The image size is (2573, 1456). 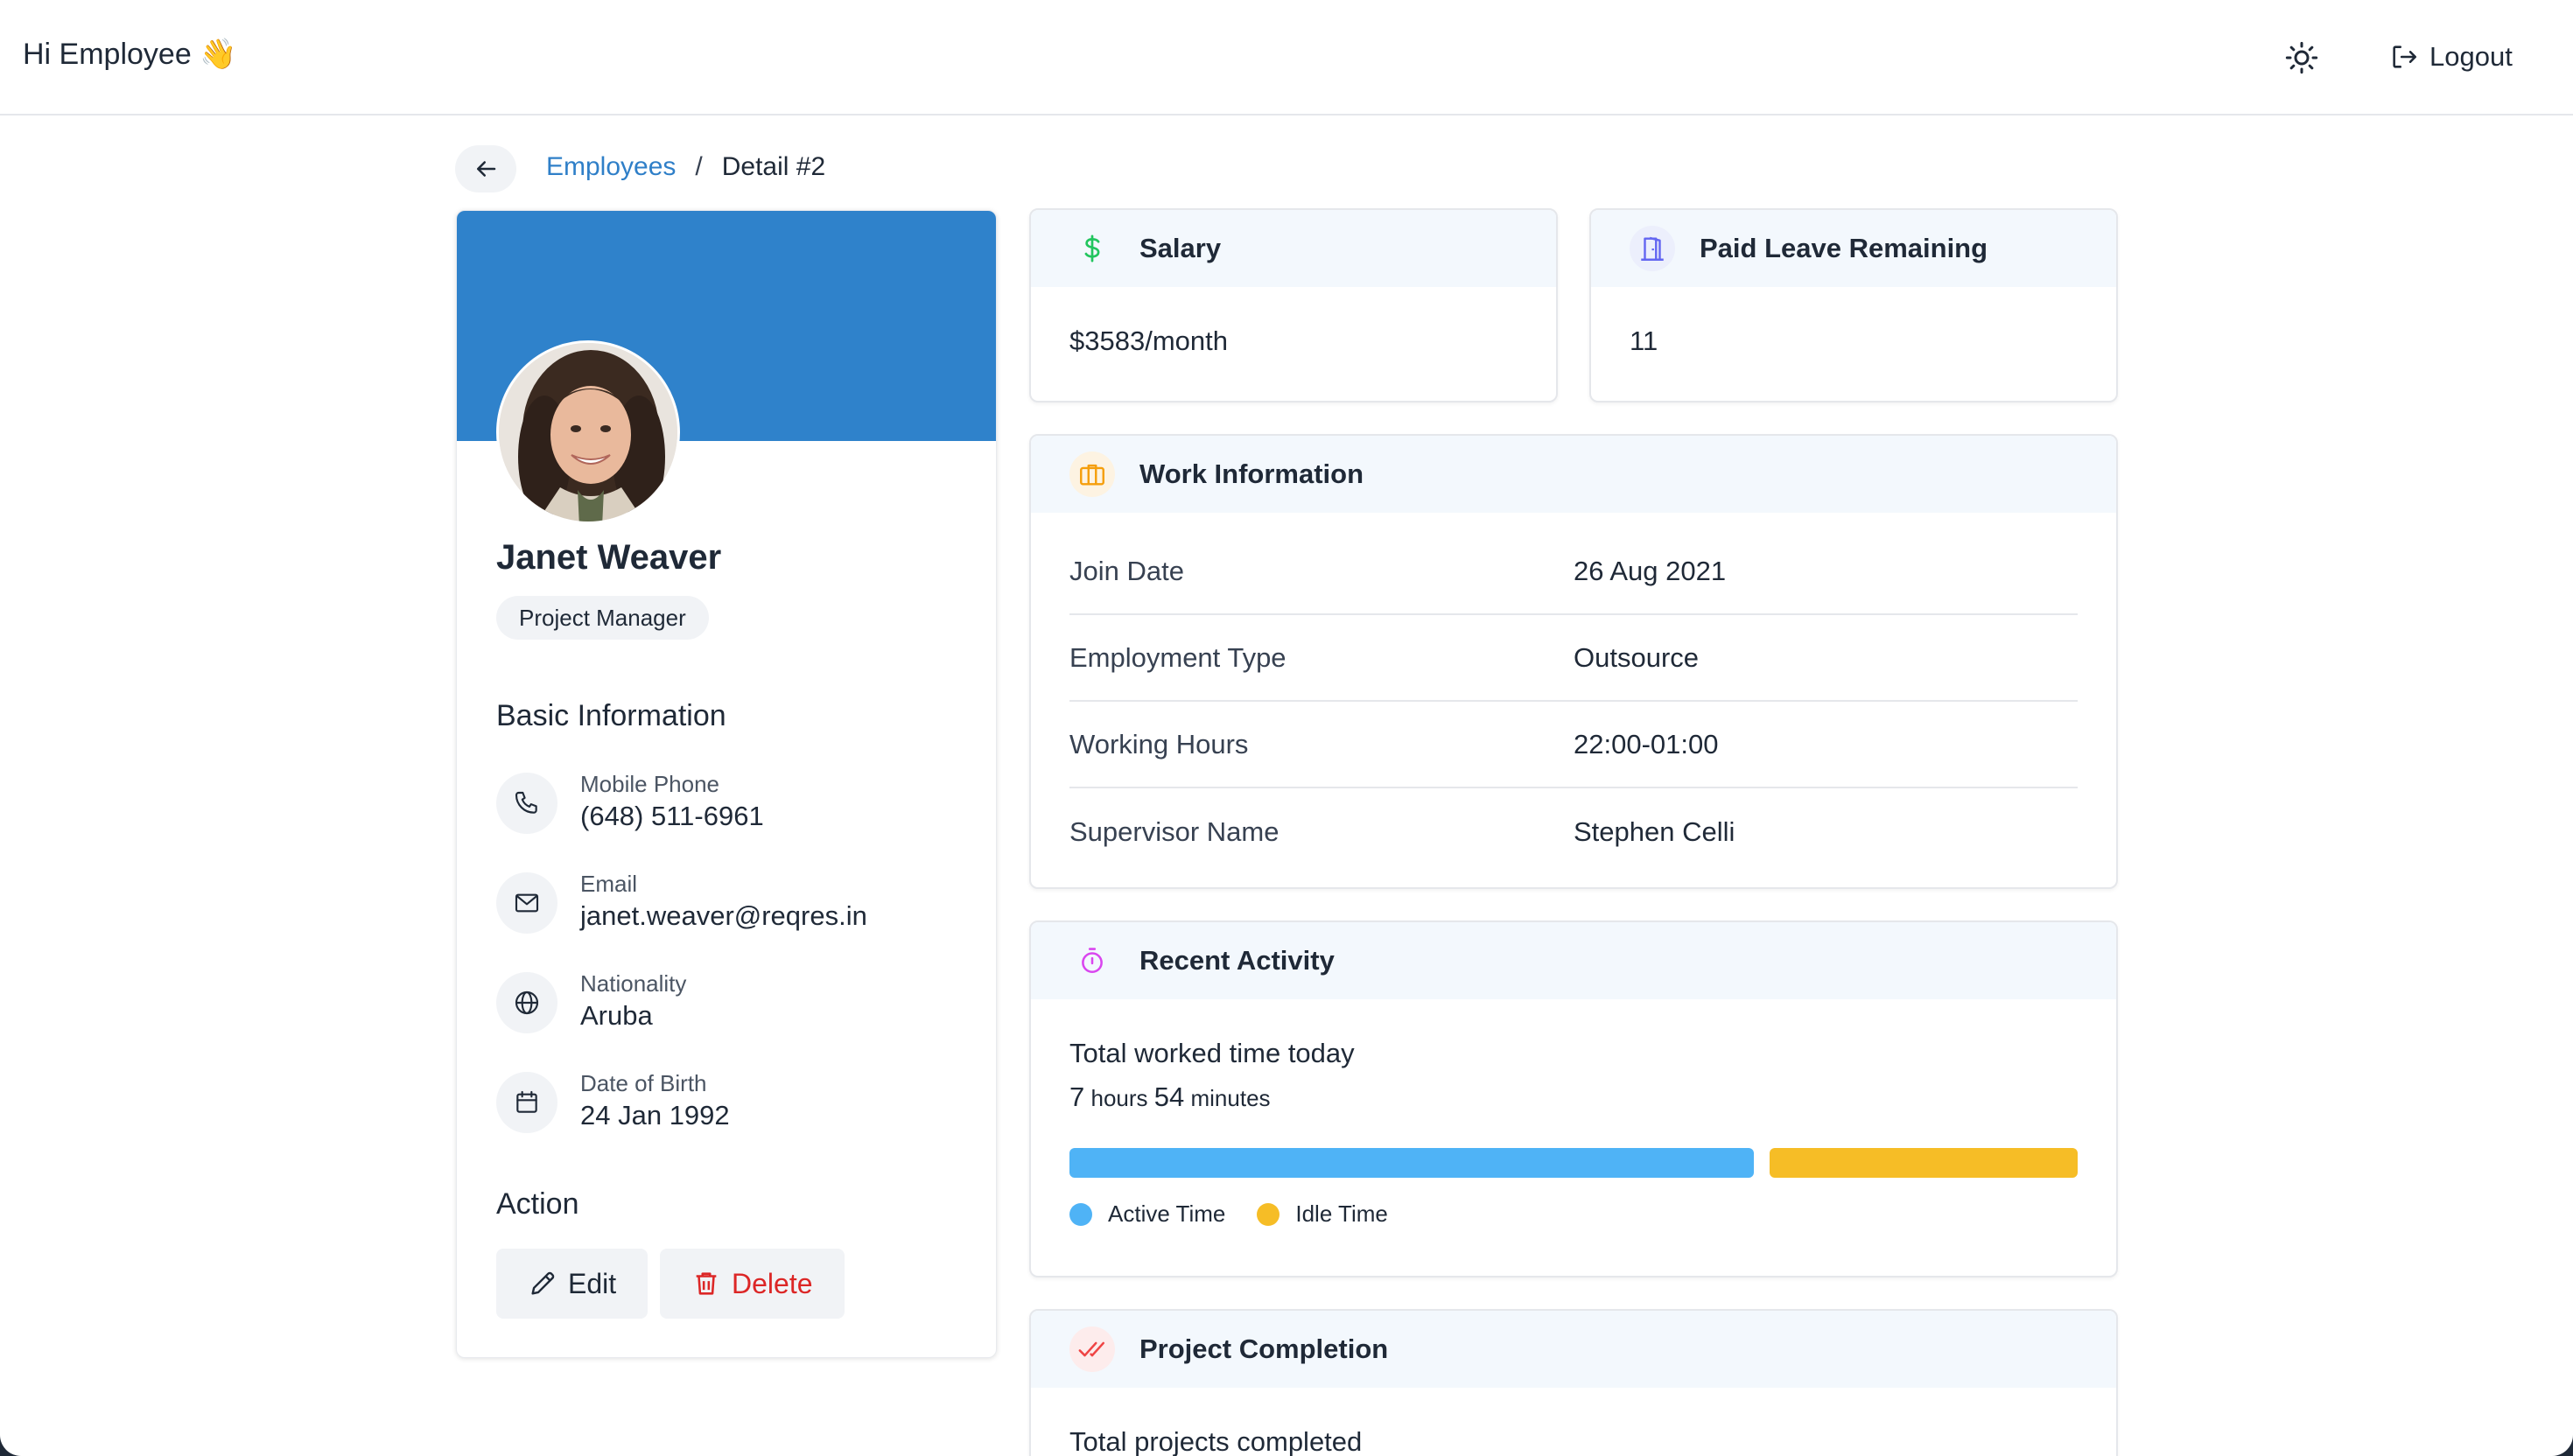 What do you see at coordinates (1573, 960) in the screenshot?
I see `card-header: Recent Activity` at bounding box center [1573, 960].